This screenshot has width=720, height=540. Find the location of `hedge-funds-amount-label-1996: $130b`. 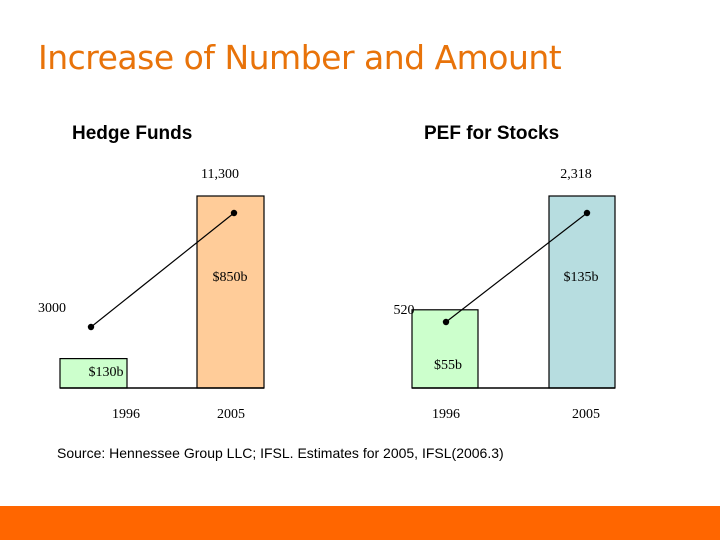

hedge-funds-amount-label-1996: $130b is located at coordinates (106, 372).